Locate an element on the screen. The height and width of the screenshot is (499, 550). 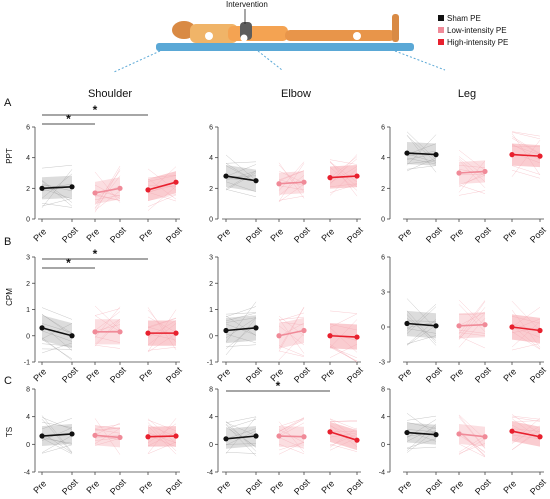
y-tick-label: 3 is located at coordinates (211, 258).